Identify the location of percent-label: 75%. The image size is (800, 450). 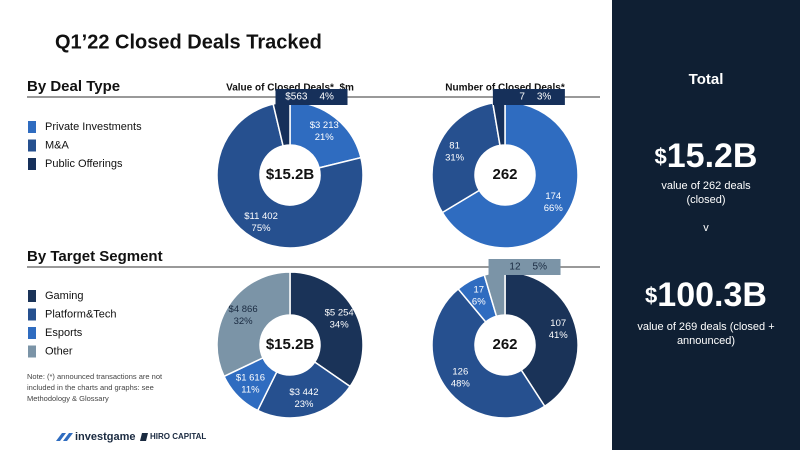
(262, 228).